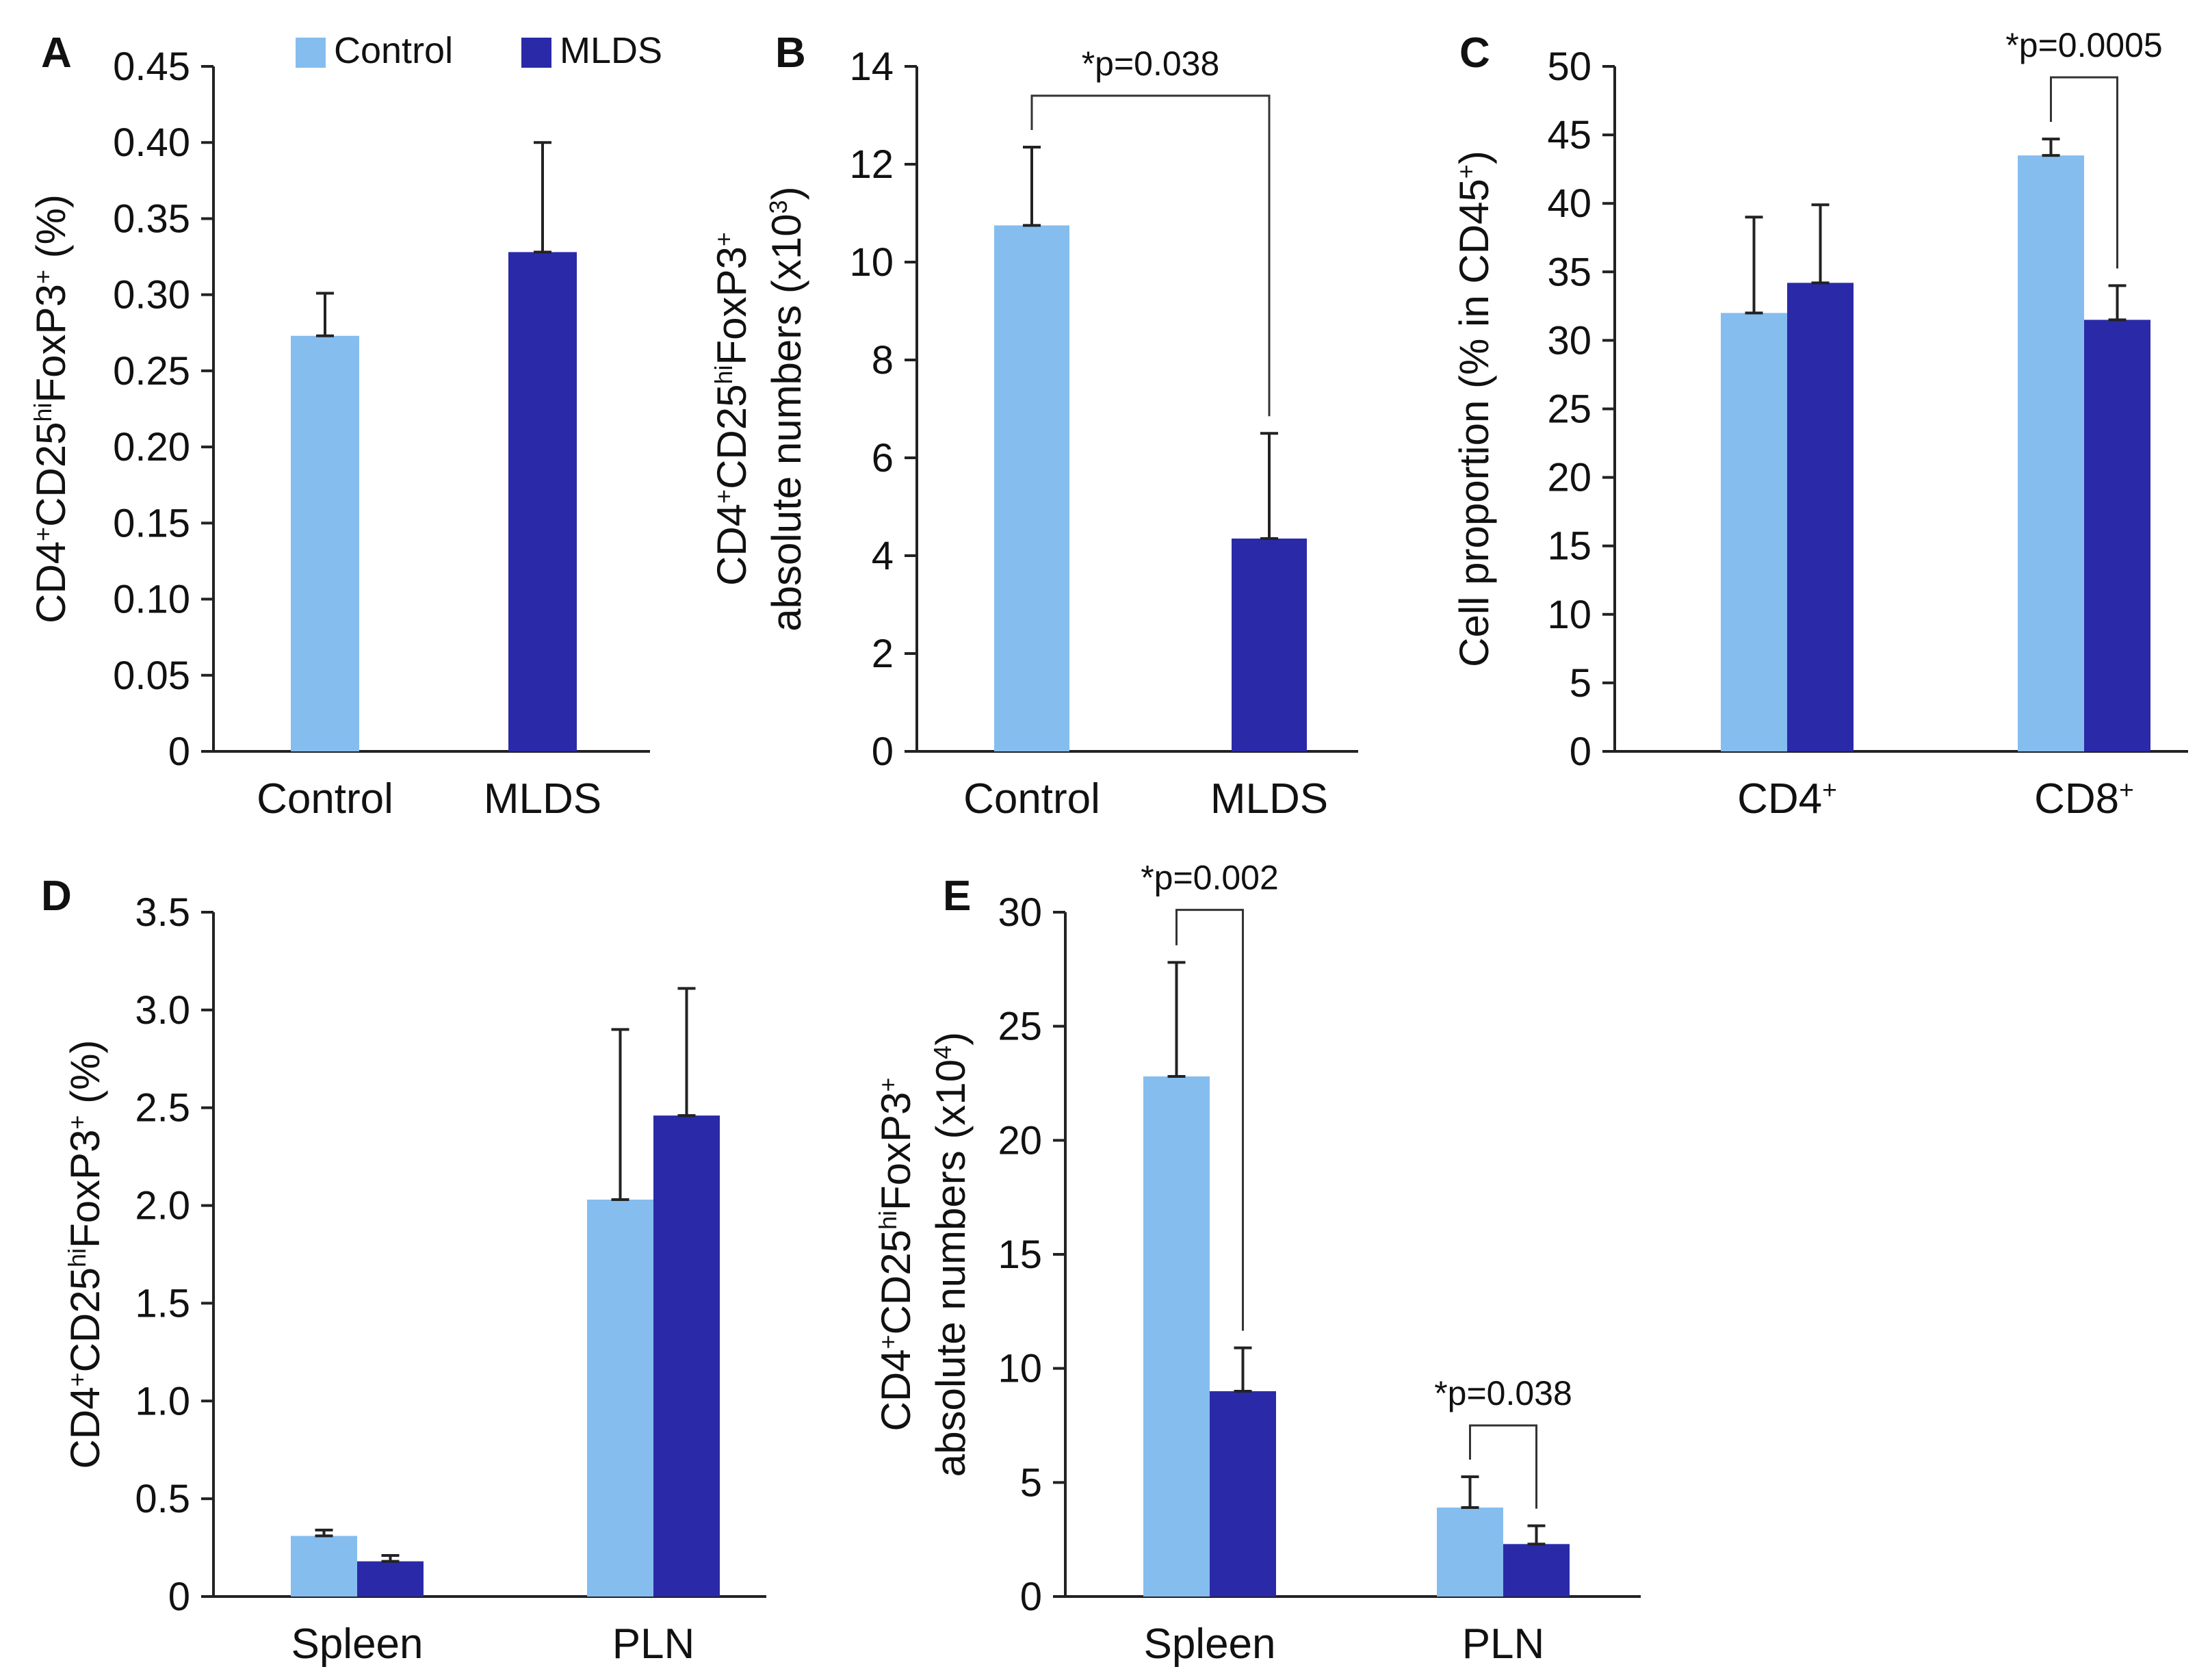 Image resolution: width=2197 pixels, height=1680 pixels. Describe the element at coordinates (1569, 409) in the screenshot. I see `y-tick-label: 25` at that location.